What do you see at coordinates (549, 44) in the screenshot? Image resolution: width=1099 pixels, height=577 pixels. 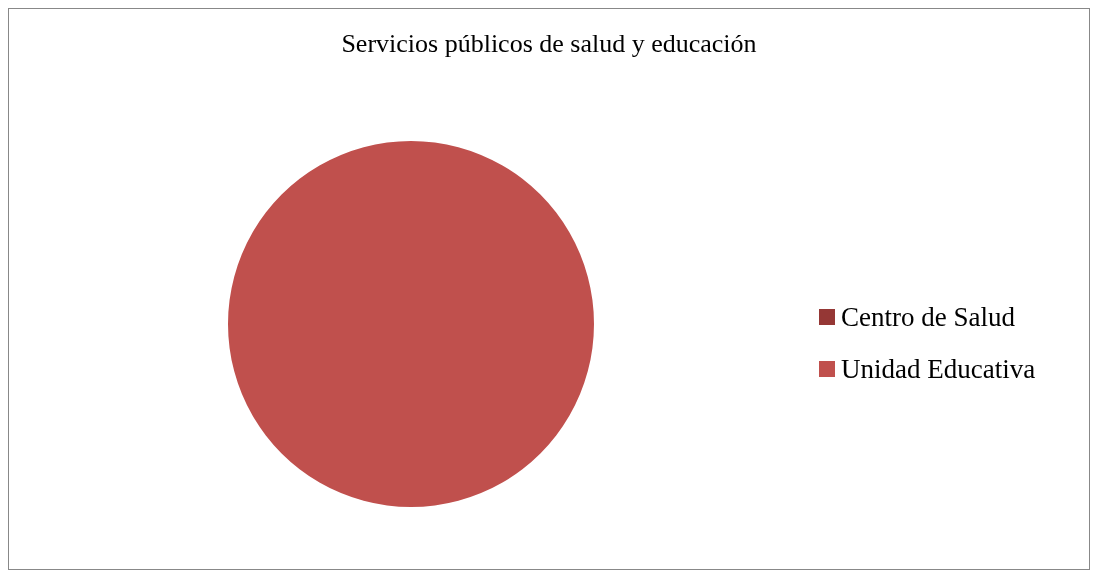 I see `chart-title: Servicios públicos de salud y educación` at bounding box center [549, 44].